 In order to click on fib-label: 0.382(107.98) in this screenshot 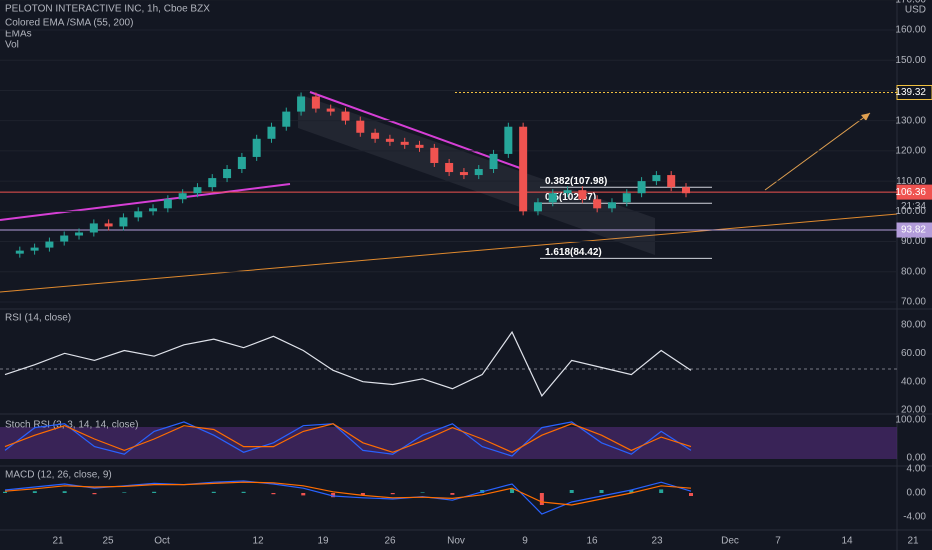, I will do `click(576, 181)`.